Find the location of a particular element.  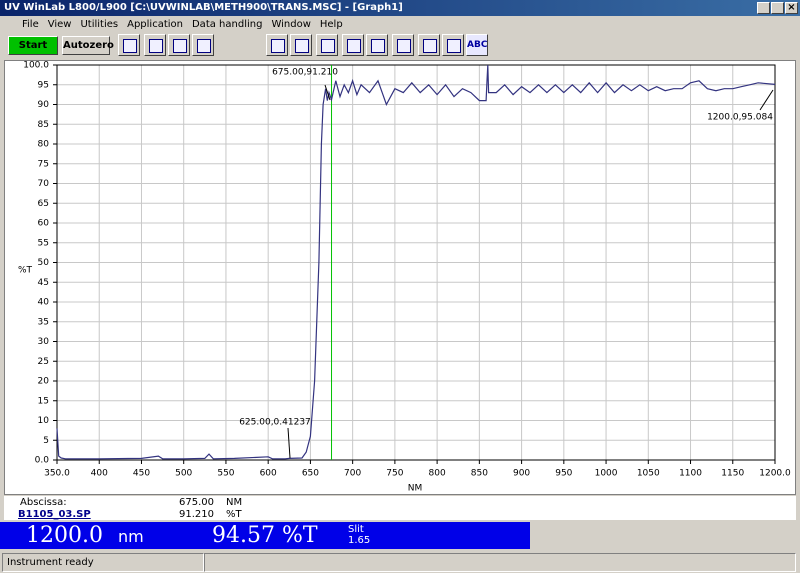

y-tick-label: 80 is located at coordinates (44, 145).